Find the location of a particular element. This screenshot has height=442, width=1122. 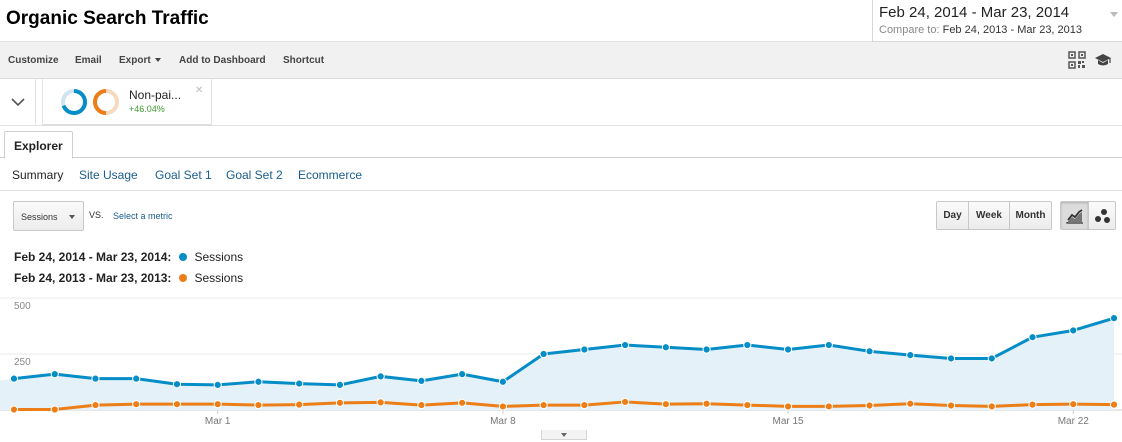

graduation-cap-icon is located at coordinates (1103, 60).